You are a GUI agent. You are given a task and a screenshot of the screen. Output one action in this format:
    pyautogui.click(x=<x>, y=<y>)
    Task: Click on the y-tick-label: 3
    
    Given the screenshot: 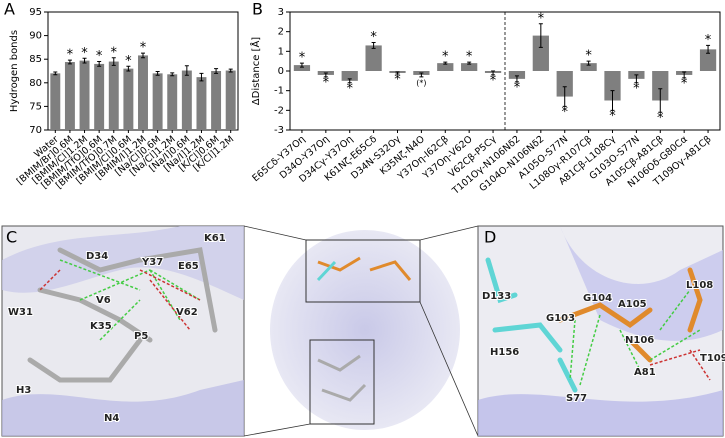 What is the action you would take?
    pyautogui.click(x=281, y=12)
    